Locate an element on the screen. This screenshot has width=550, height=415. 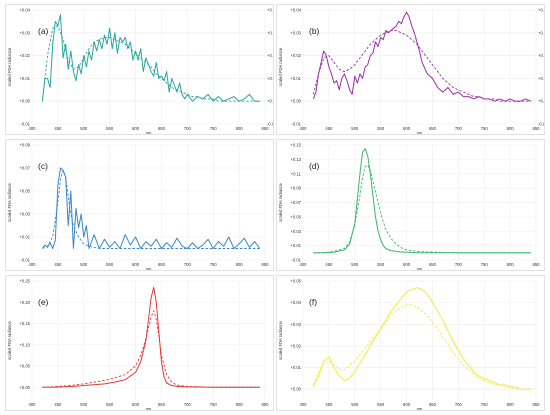
y-tick-label: +0.09 is located at coordinates (295, 188).